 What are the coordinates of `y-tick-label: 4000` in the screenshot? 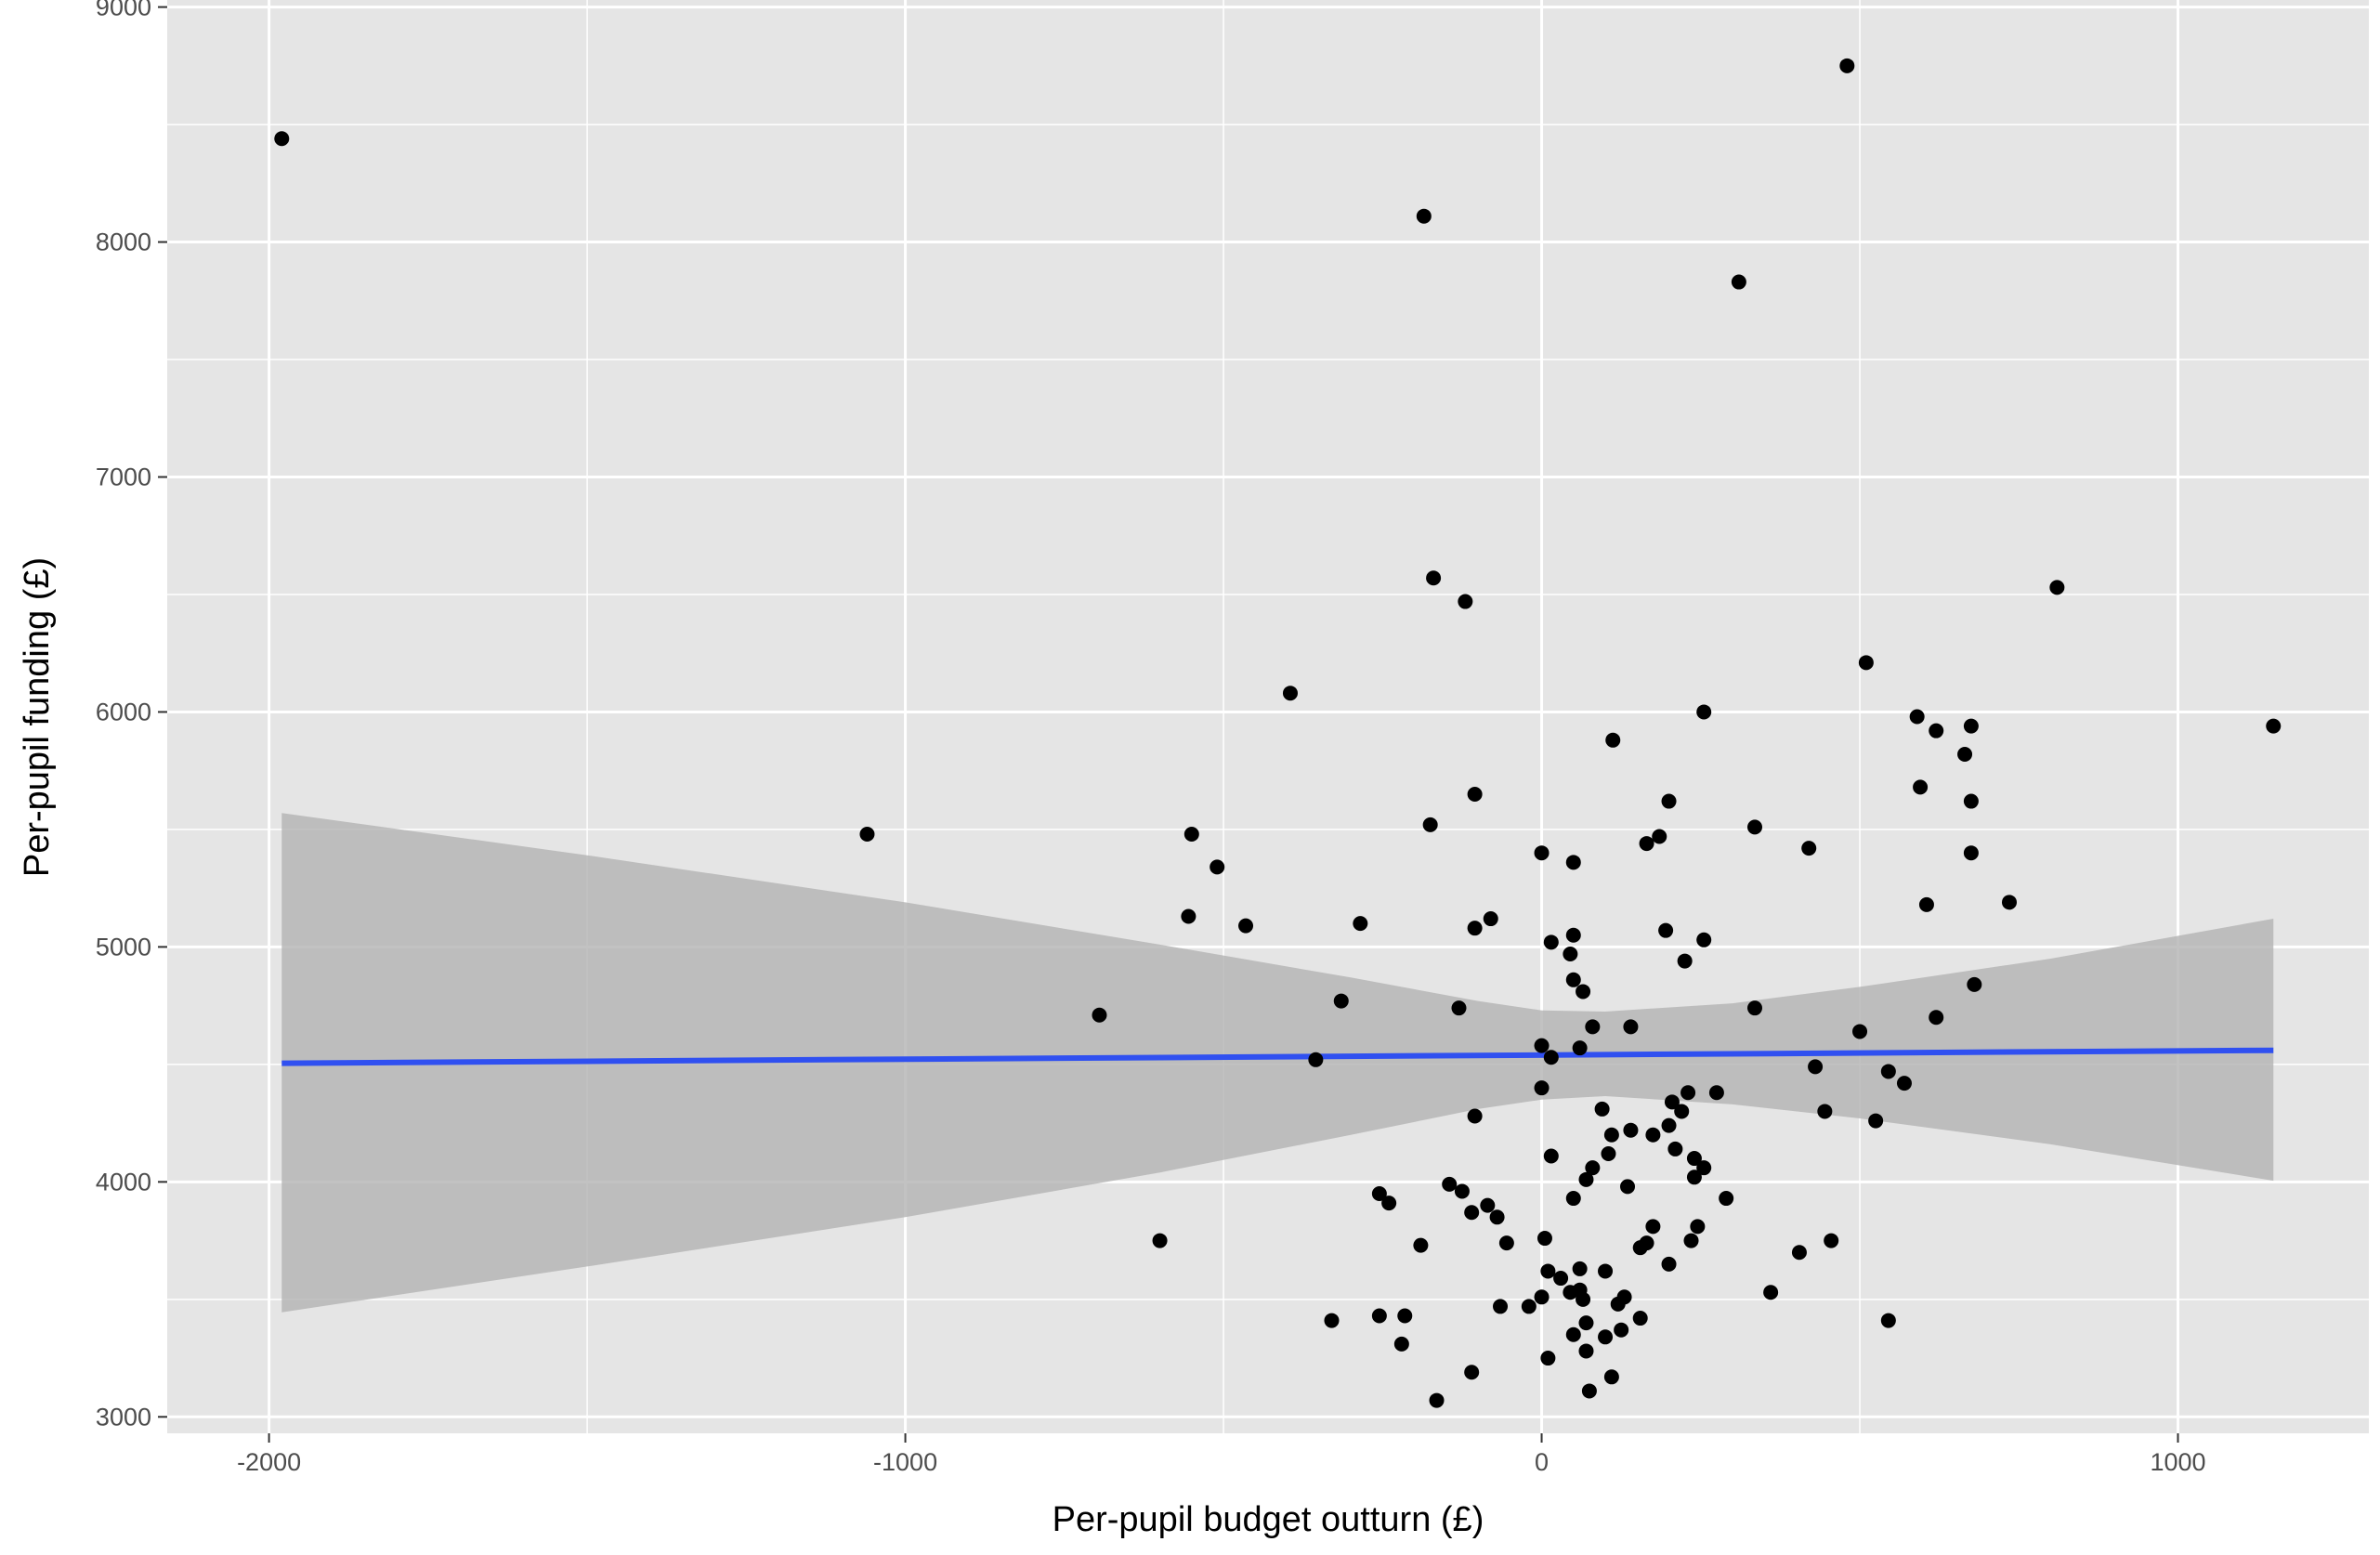 It's located at (123, 1182).